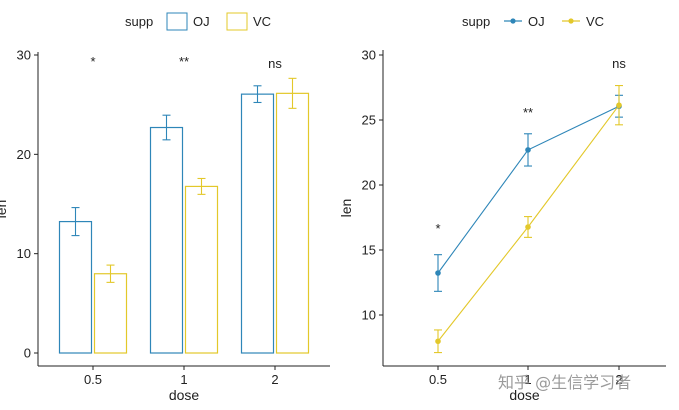 This screenshot has height=410, width=679. Describe the element at coordinates (564, 382) in the screenshot. I see `watermark: 知乎 @生信学习者` at that location.